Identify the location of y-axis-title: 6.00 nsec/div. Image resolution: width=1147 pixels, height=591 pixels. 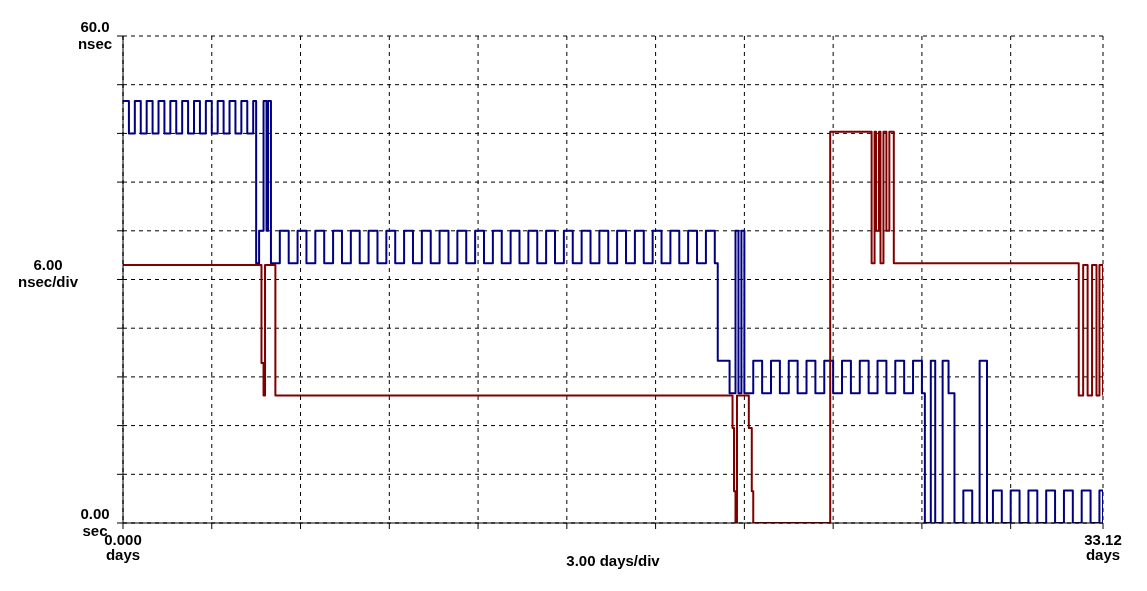
(48, 272).